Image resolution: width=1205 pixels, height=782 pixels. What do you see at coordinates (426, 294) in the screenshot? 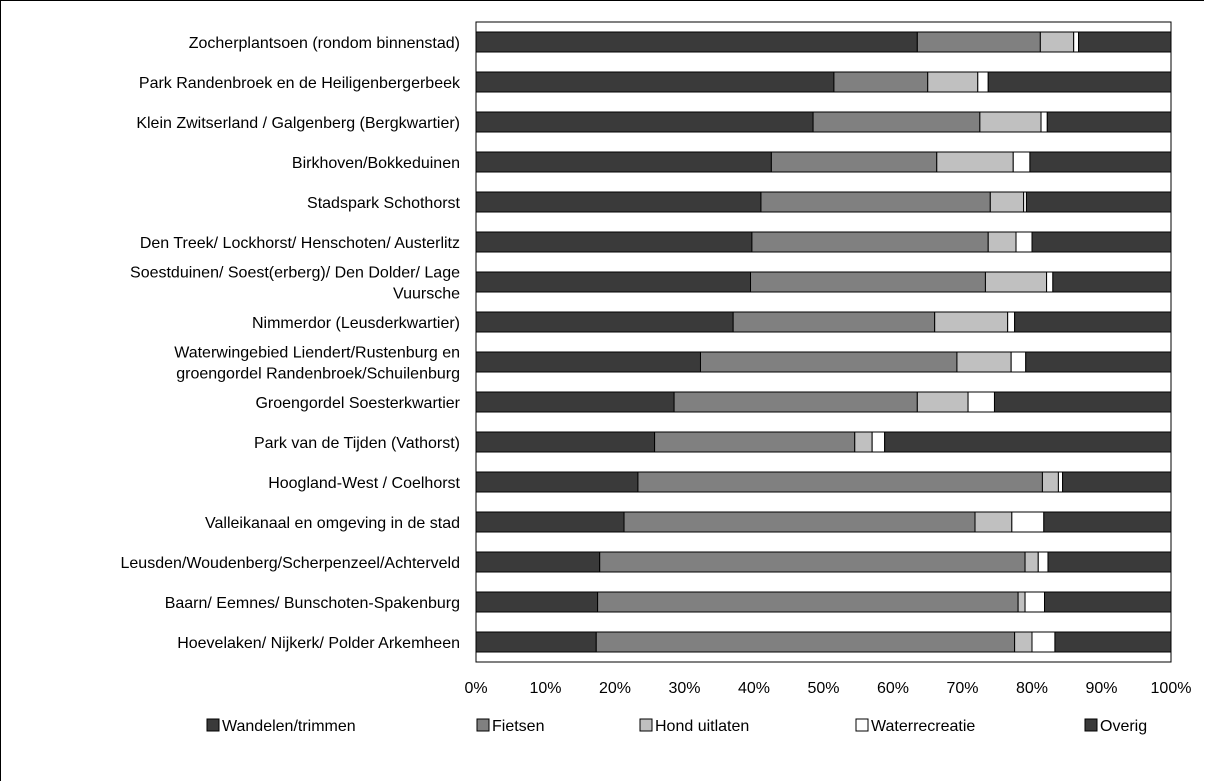
I see `category-label: Vuursche` at bounding box center [426, 294].